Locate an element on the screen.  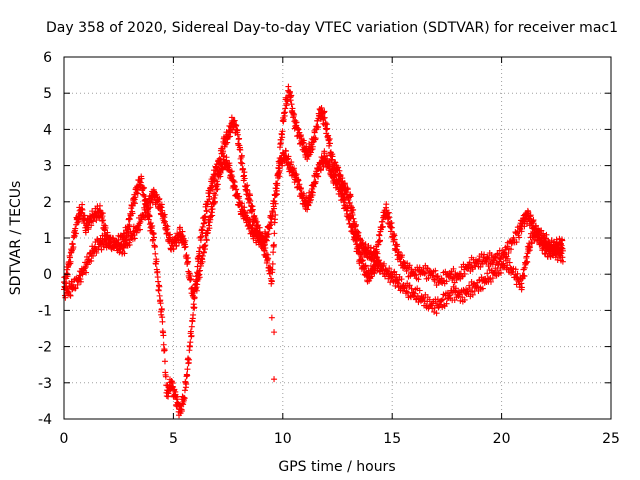
y-tick-label: -1 is located at coordinates (45, 311).